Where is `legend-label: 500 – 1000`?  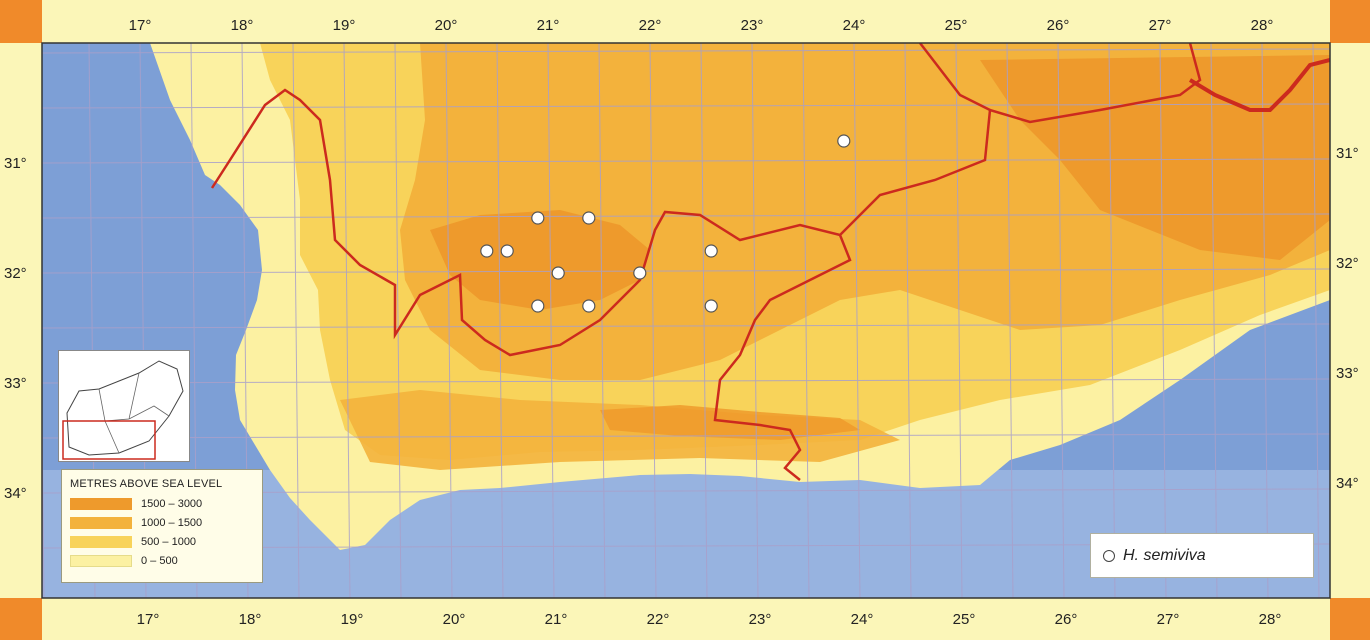 legend-label: 500 – 1000 is located at coordinates (169, 541).